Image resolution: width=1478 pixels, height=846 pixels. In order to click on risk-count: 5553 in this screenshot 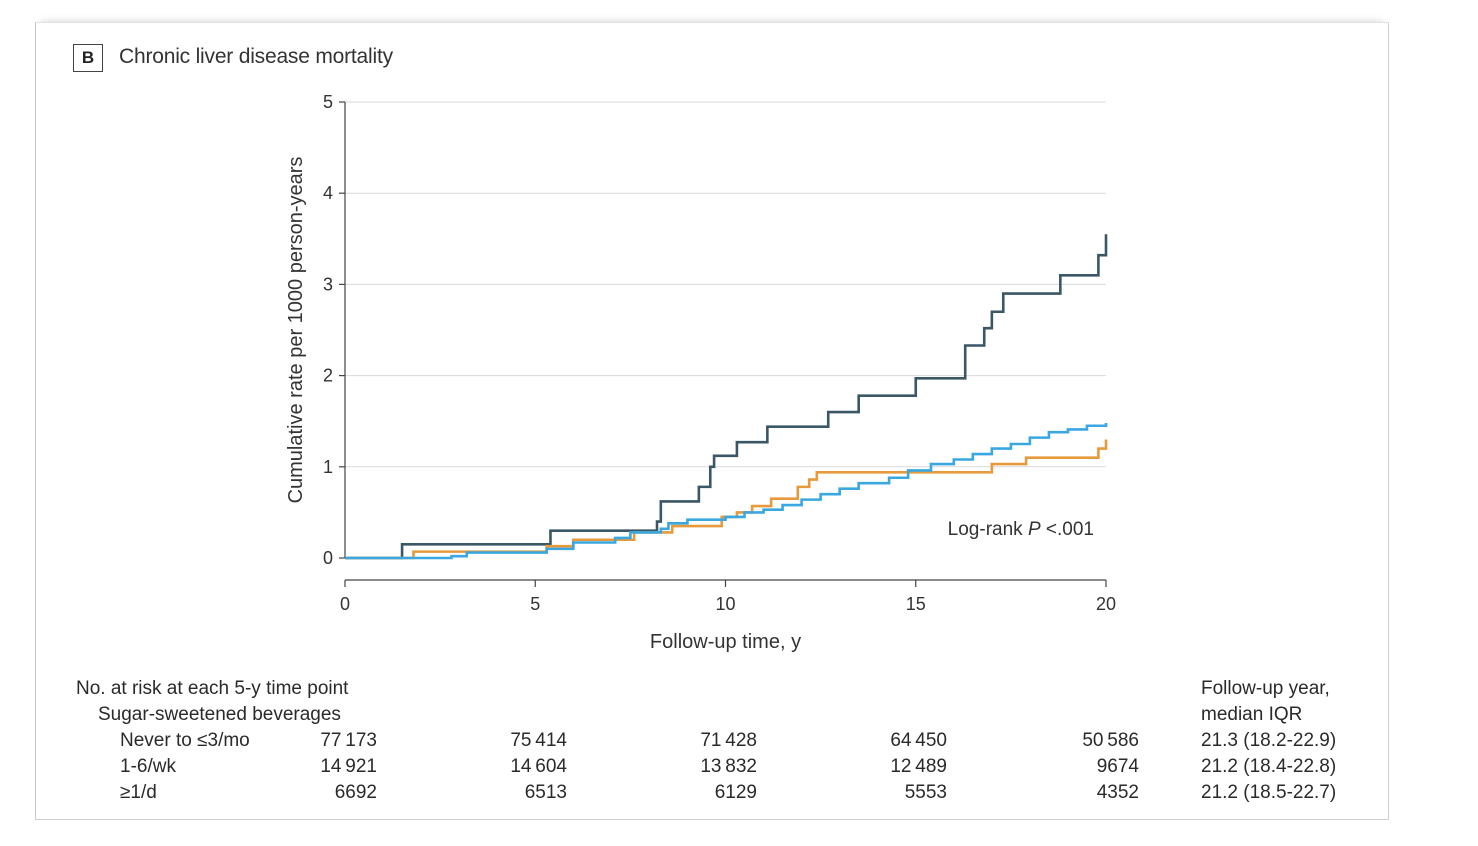, I will do `click(925, 792)`.